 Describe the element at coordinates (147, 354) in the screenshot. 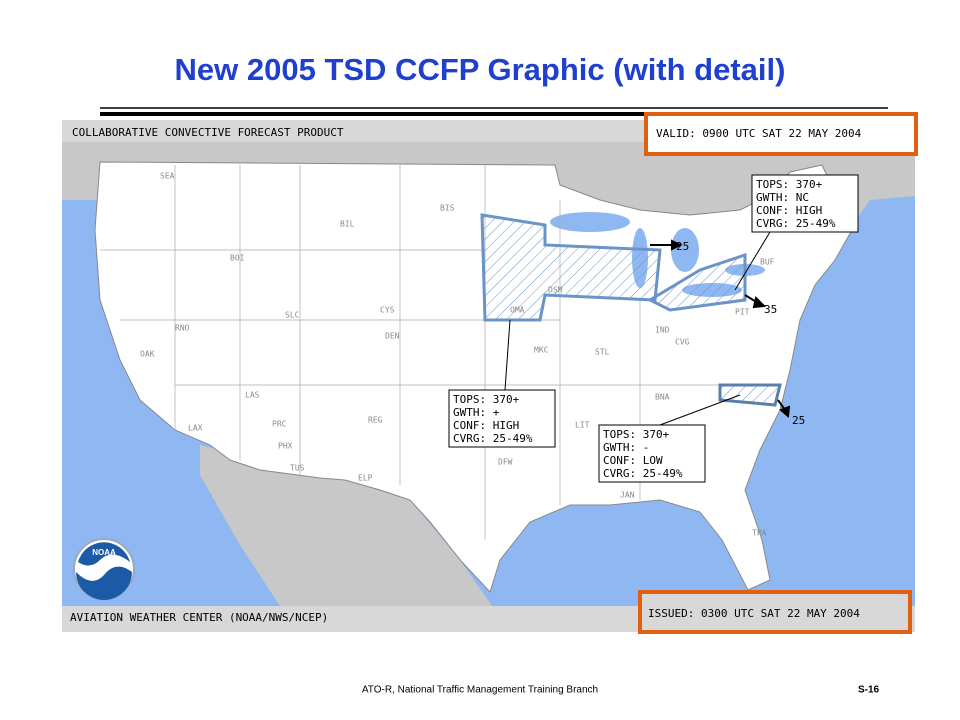

I see `station: OAK` at that location.